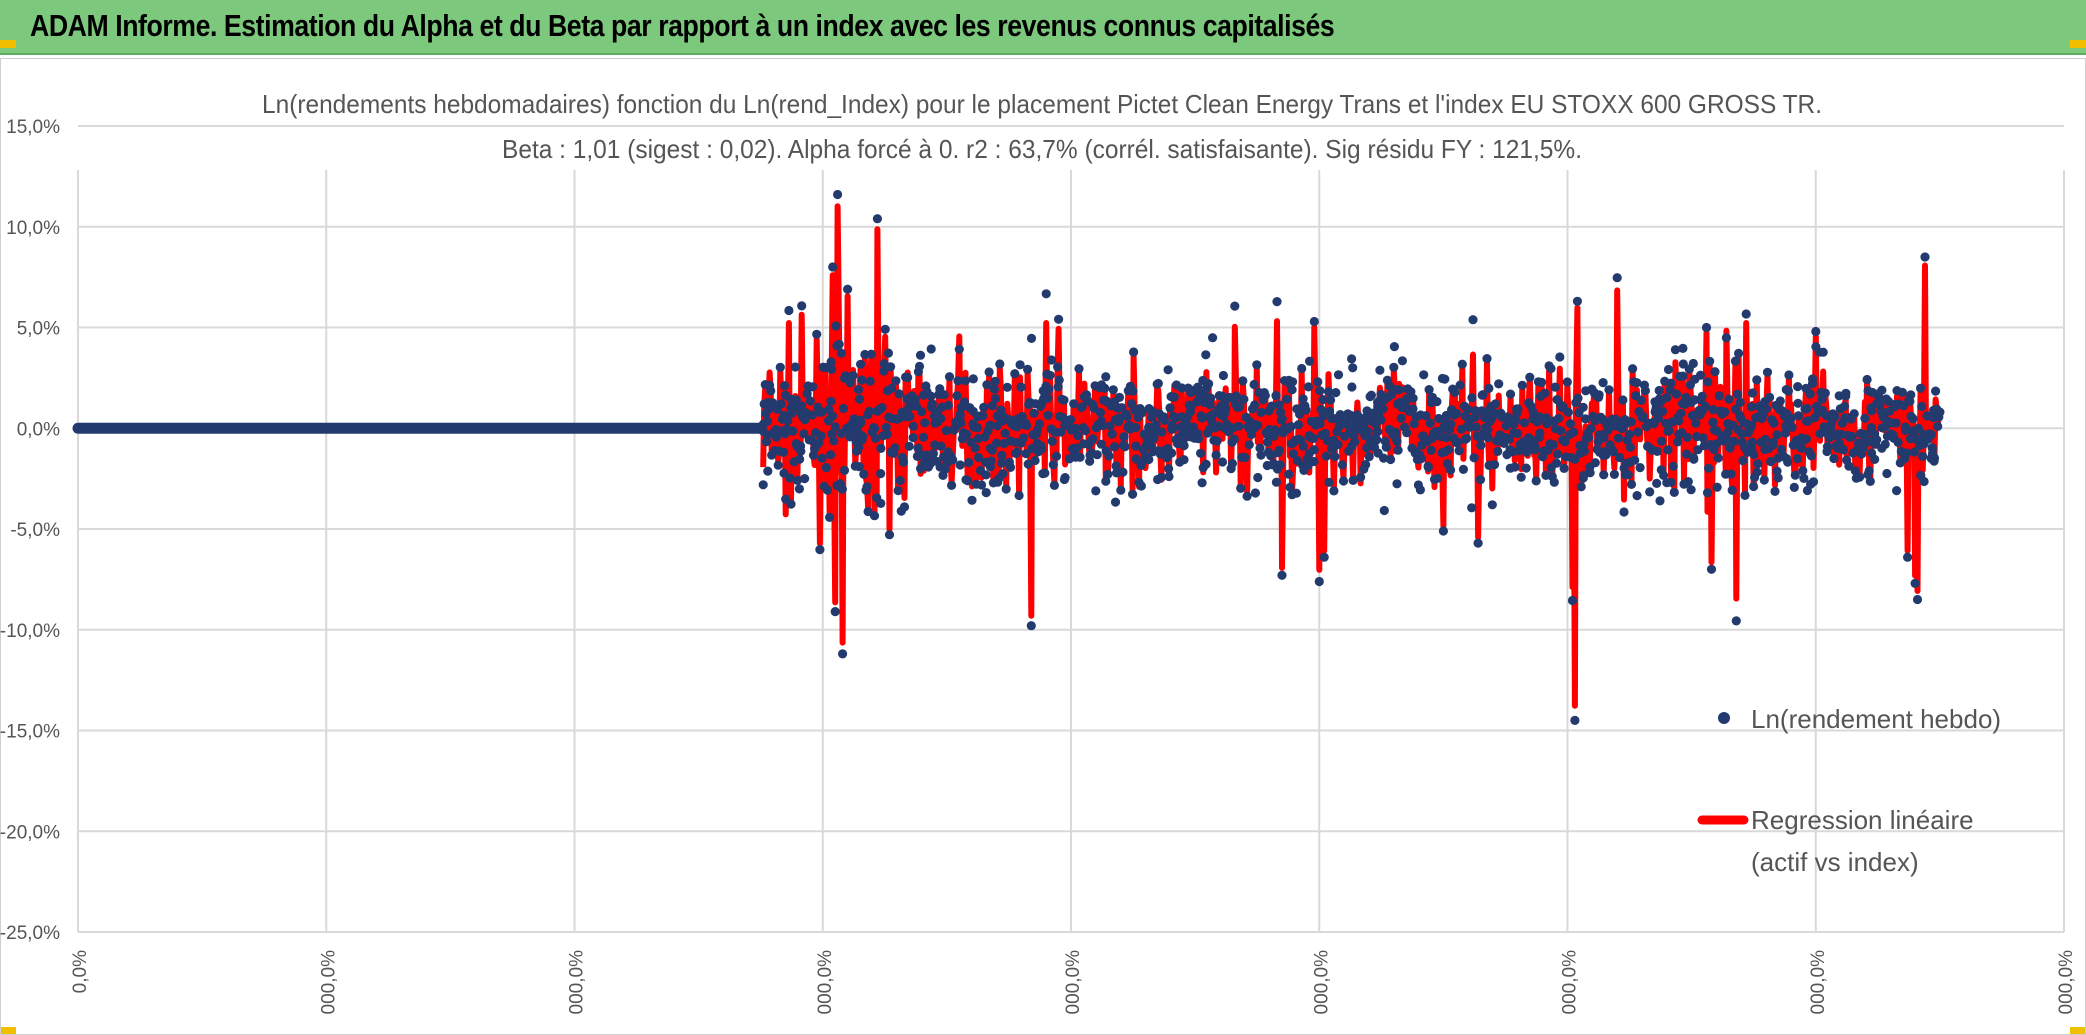 The image size is (2086, 1035). I want to click on y-tick-label: -20,0%, so click(30, 832).